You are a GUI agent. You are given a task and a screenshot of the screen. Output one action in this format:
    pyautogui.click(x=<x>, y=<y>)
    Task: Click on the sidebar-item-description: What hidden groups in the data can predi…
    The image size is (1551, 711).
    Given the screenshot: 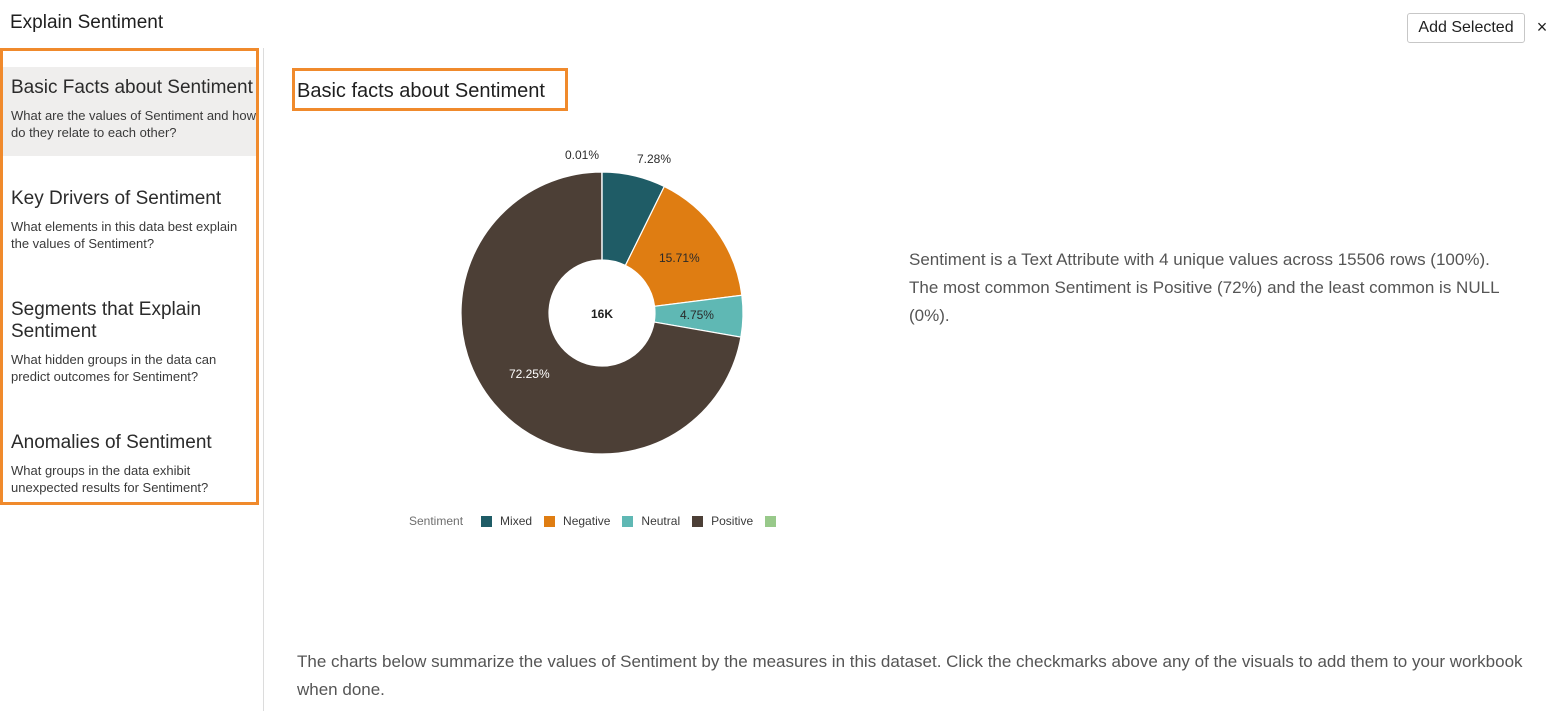 What is the action you would take?
    pyautogui.click(x=114, y=368)
    